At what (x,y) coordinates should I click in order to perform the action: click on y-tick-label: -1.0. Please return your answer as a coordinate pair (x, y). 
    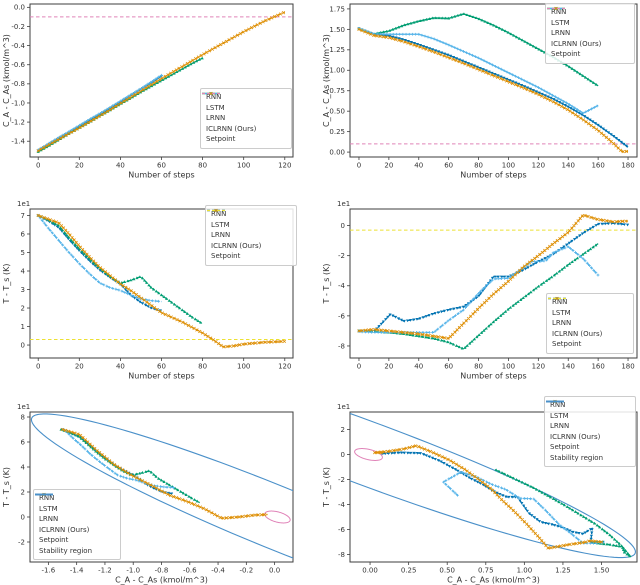
    Looking at the image, I should click on (18, 103).